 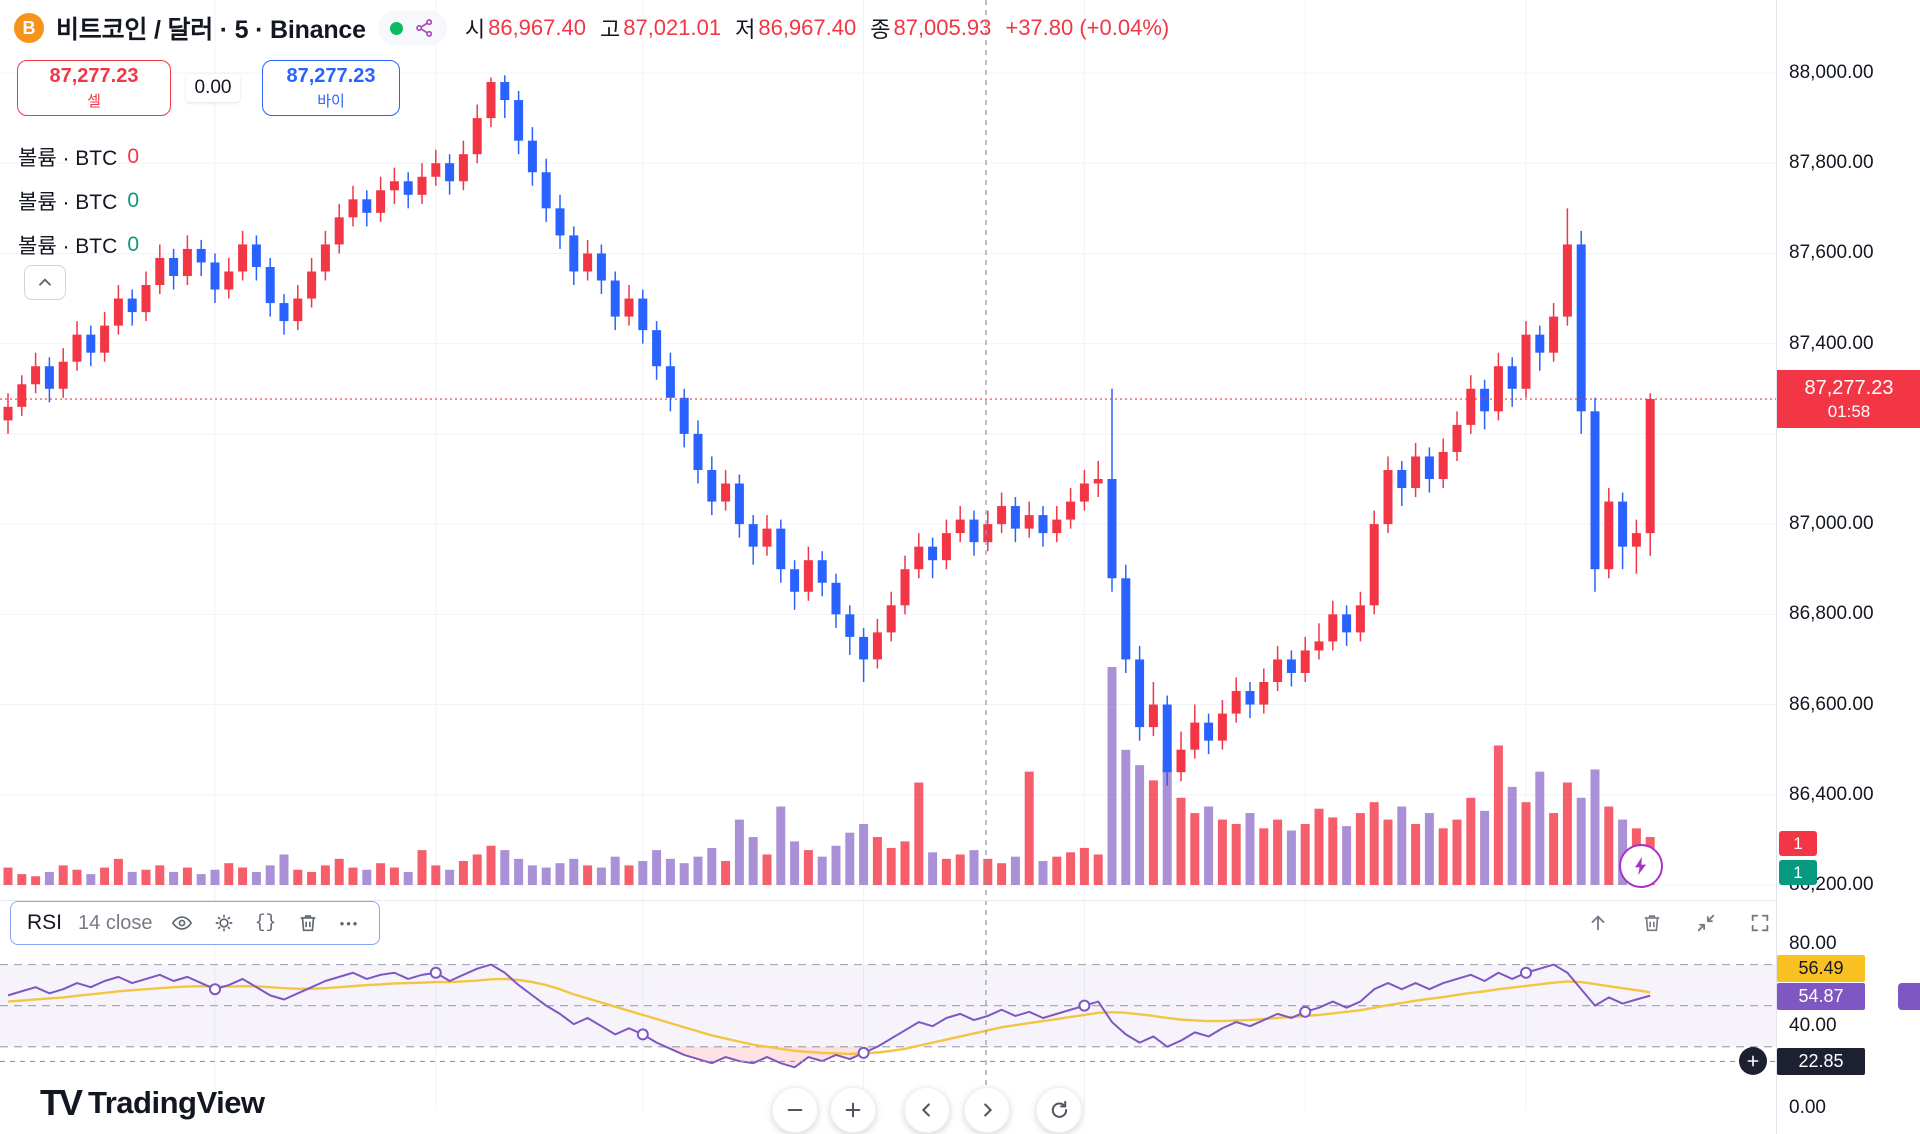 I want to click on close-label: 종, so click(x=880, y=29).